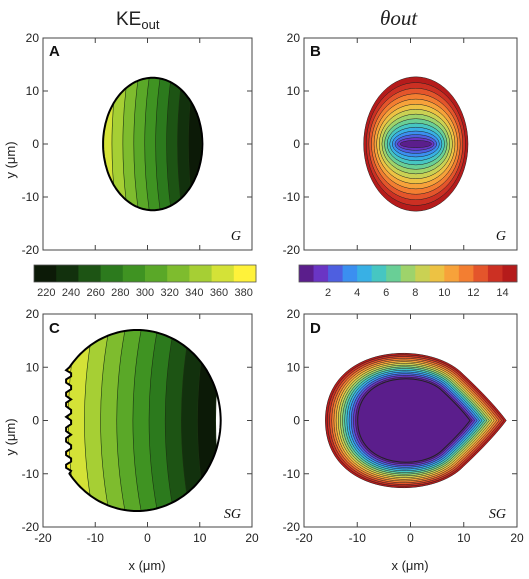 This screenshot has height=579, width=529. Describe the element at coordinates (169, 293) in the screenshot. I see `colorbar-tick-label: 320` at that location.